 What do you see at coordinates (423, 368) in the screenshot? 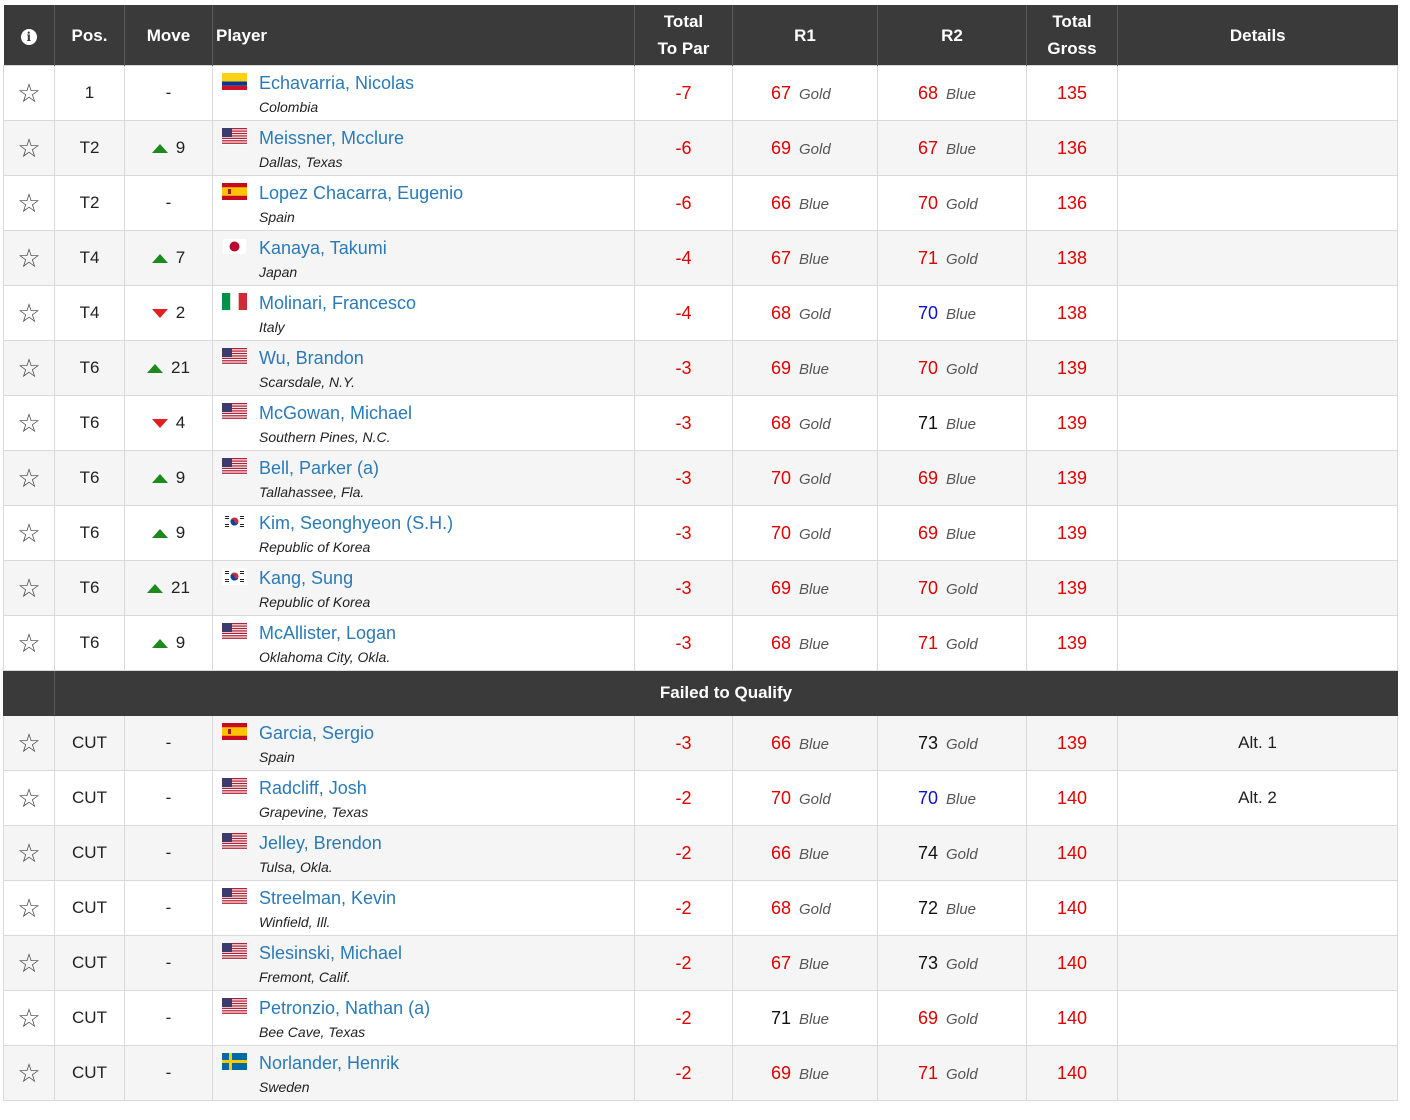
I see `player-cell: Wu, Brandon Scarsdale, N.Y.` at bounding box center [423, 368].